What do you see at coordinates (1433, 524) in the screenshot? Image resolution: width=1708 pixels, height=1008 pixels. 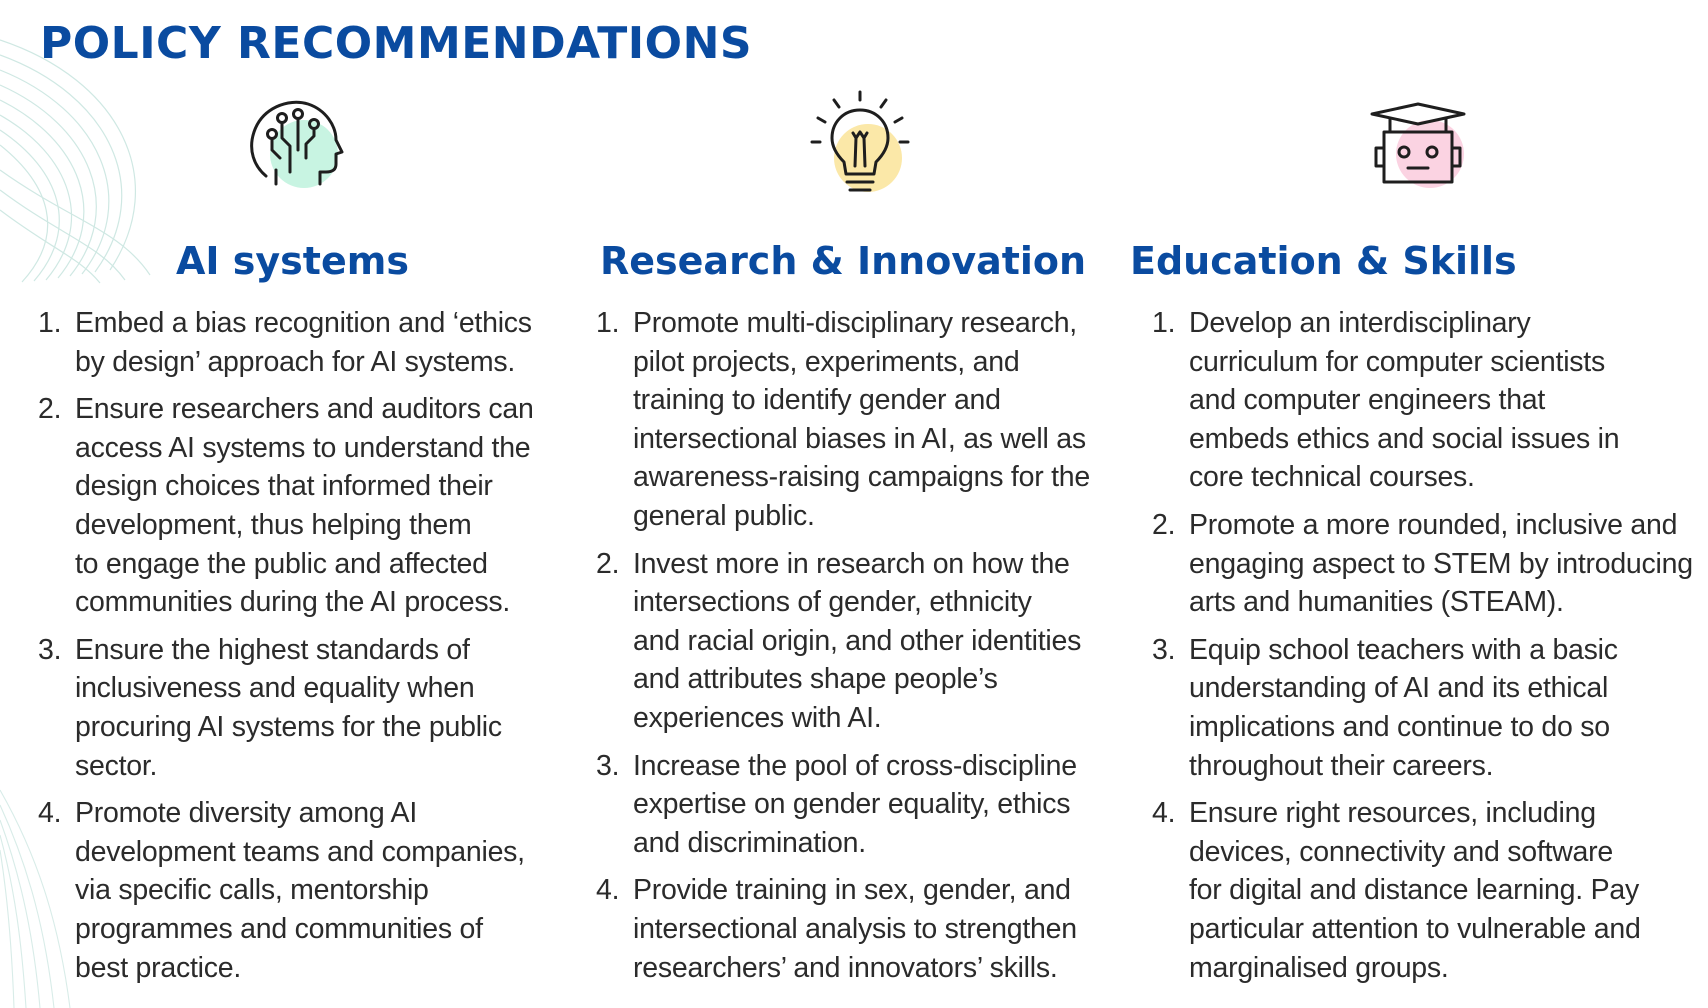 I see `item-text-line: Promote a more rounded, inclusive and` at bounding box center [1433, 524].